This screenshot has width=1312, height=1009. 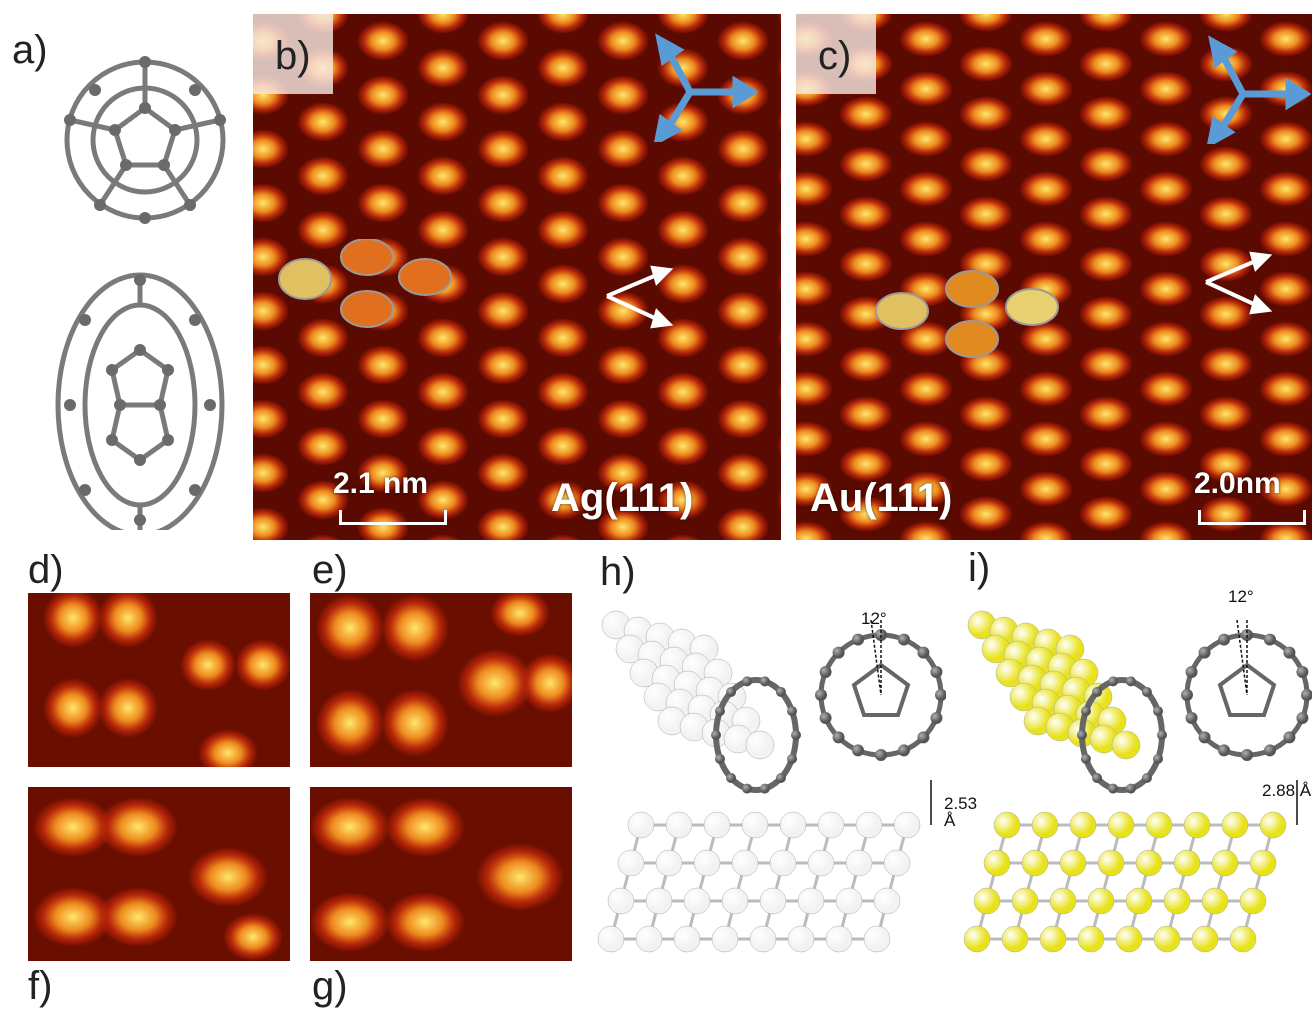 What do you see at coordinates (30, 50) in the screenshot?
I see `panel-label-a: a)` at bounding box center [30, 50].